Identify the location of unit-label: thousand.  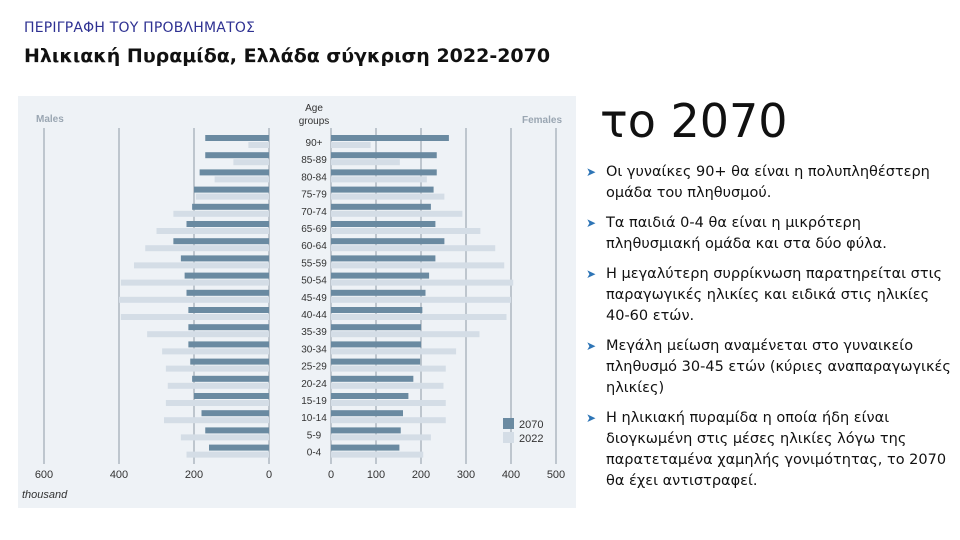
(45, 495).